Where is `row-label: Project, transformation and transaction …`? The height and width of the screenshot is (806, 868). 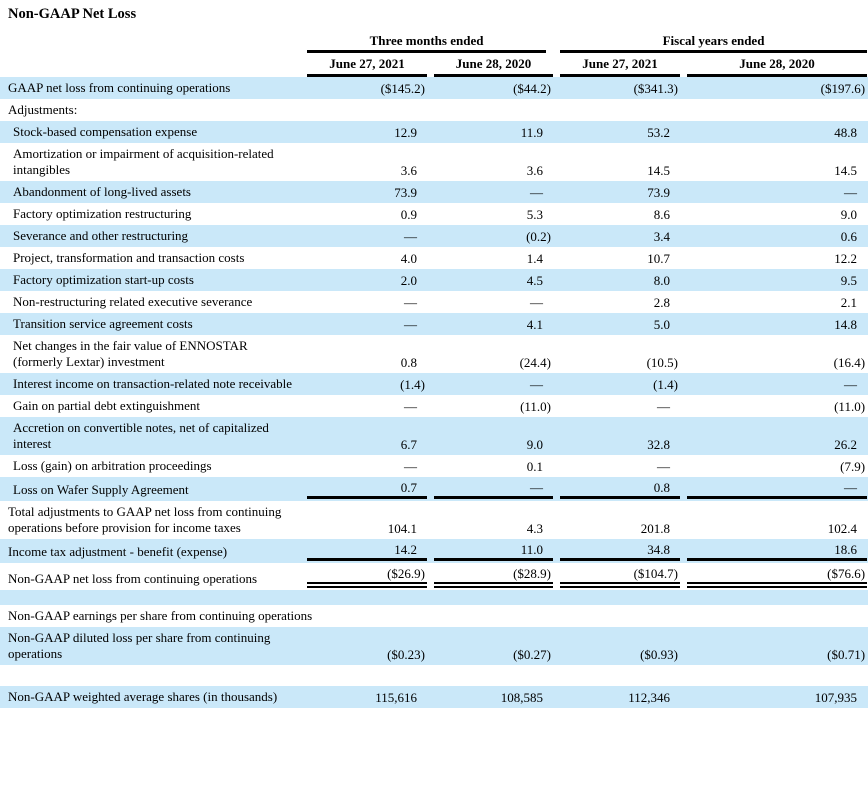
row-label: Project, transformation and transaction … is located at coordinates (129, 257).